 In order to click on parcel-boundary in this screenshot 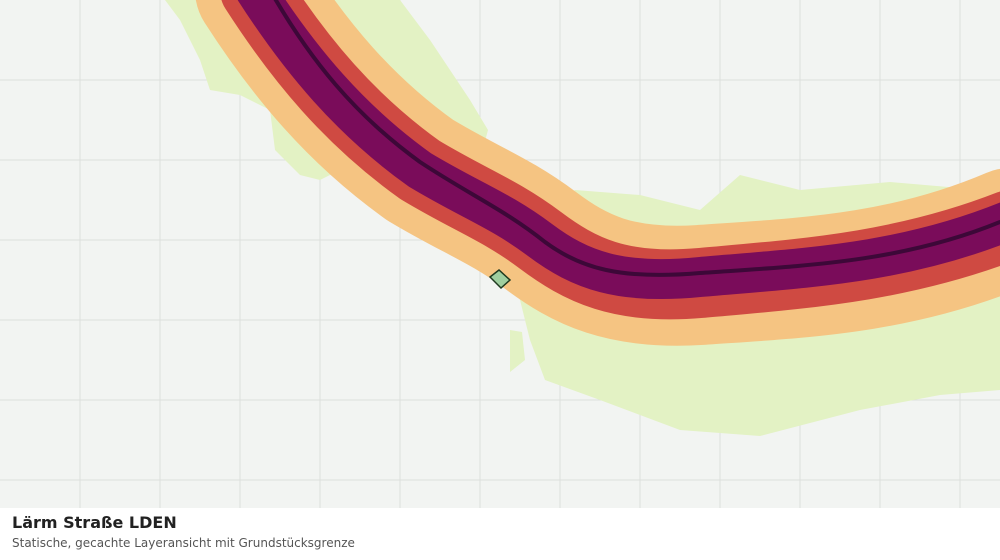, I will do `click(500, 279)`.